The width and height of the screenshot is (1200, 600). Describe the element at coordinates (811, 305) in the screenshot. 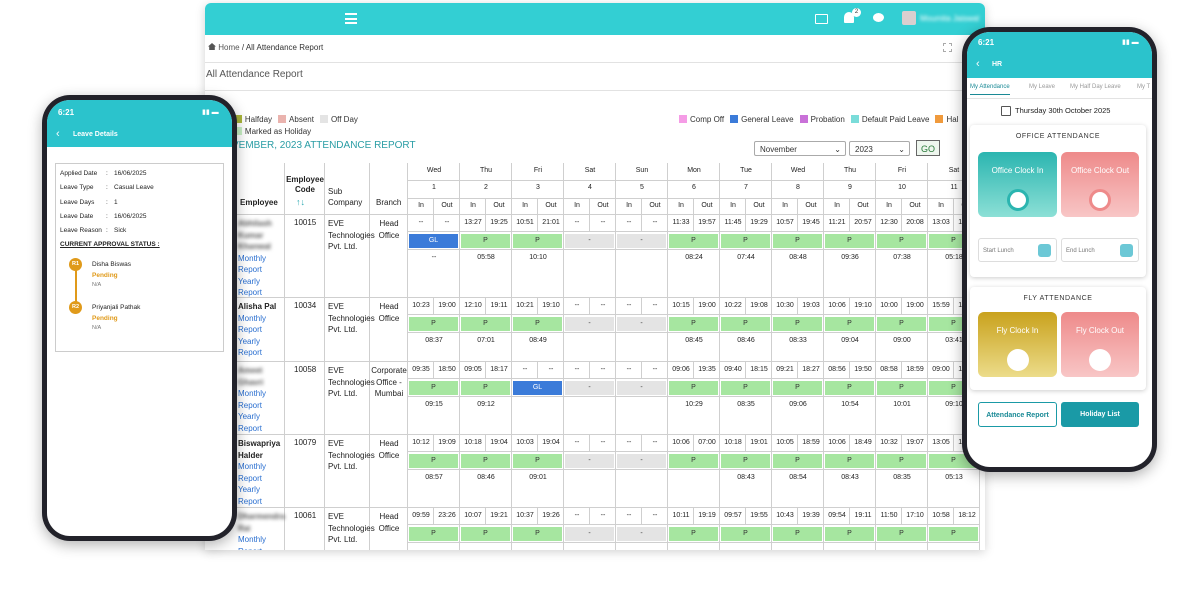

I see `out-time: 19:03` at that location.